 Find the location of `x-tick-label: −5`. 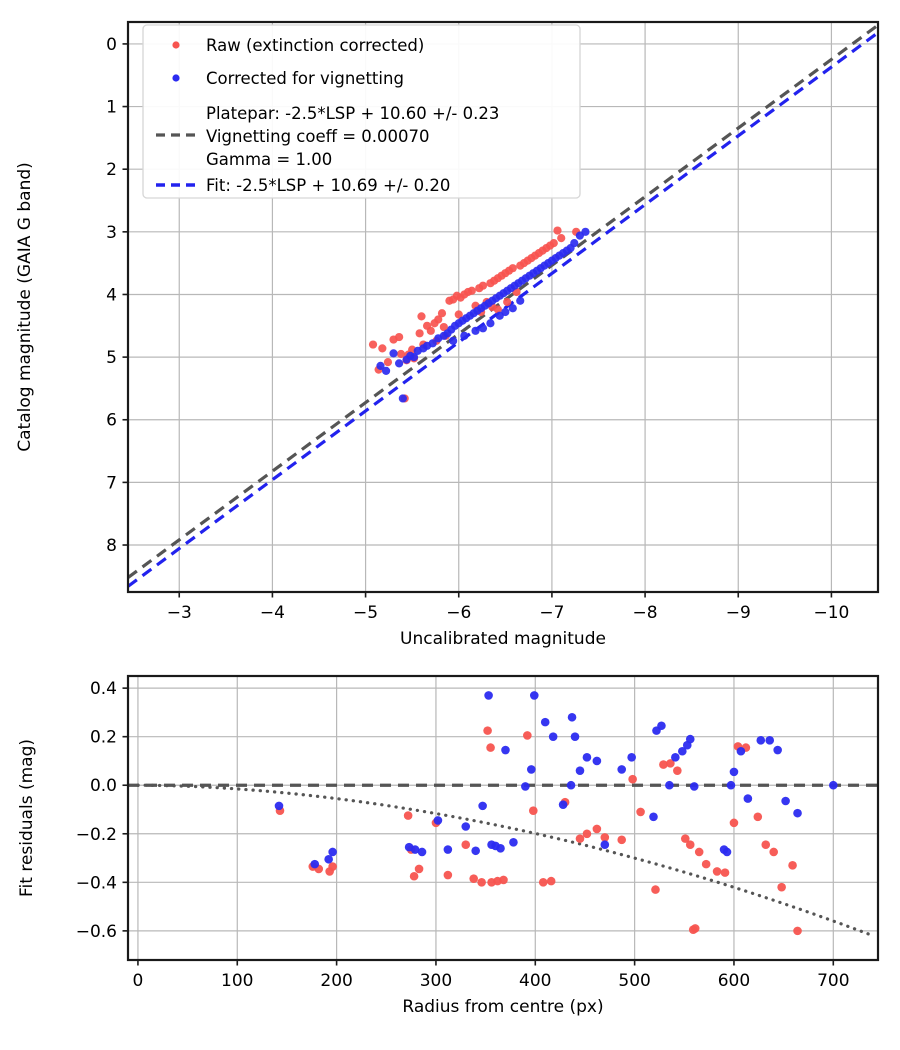

x-tick-label: −5 is located at coordinates (365, 613).